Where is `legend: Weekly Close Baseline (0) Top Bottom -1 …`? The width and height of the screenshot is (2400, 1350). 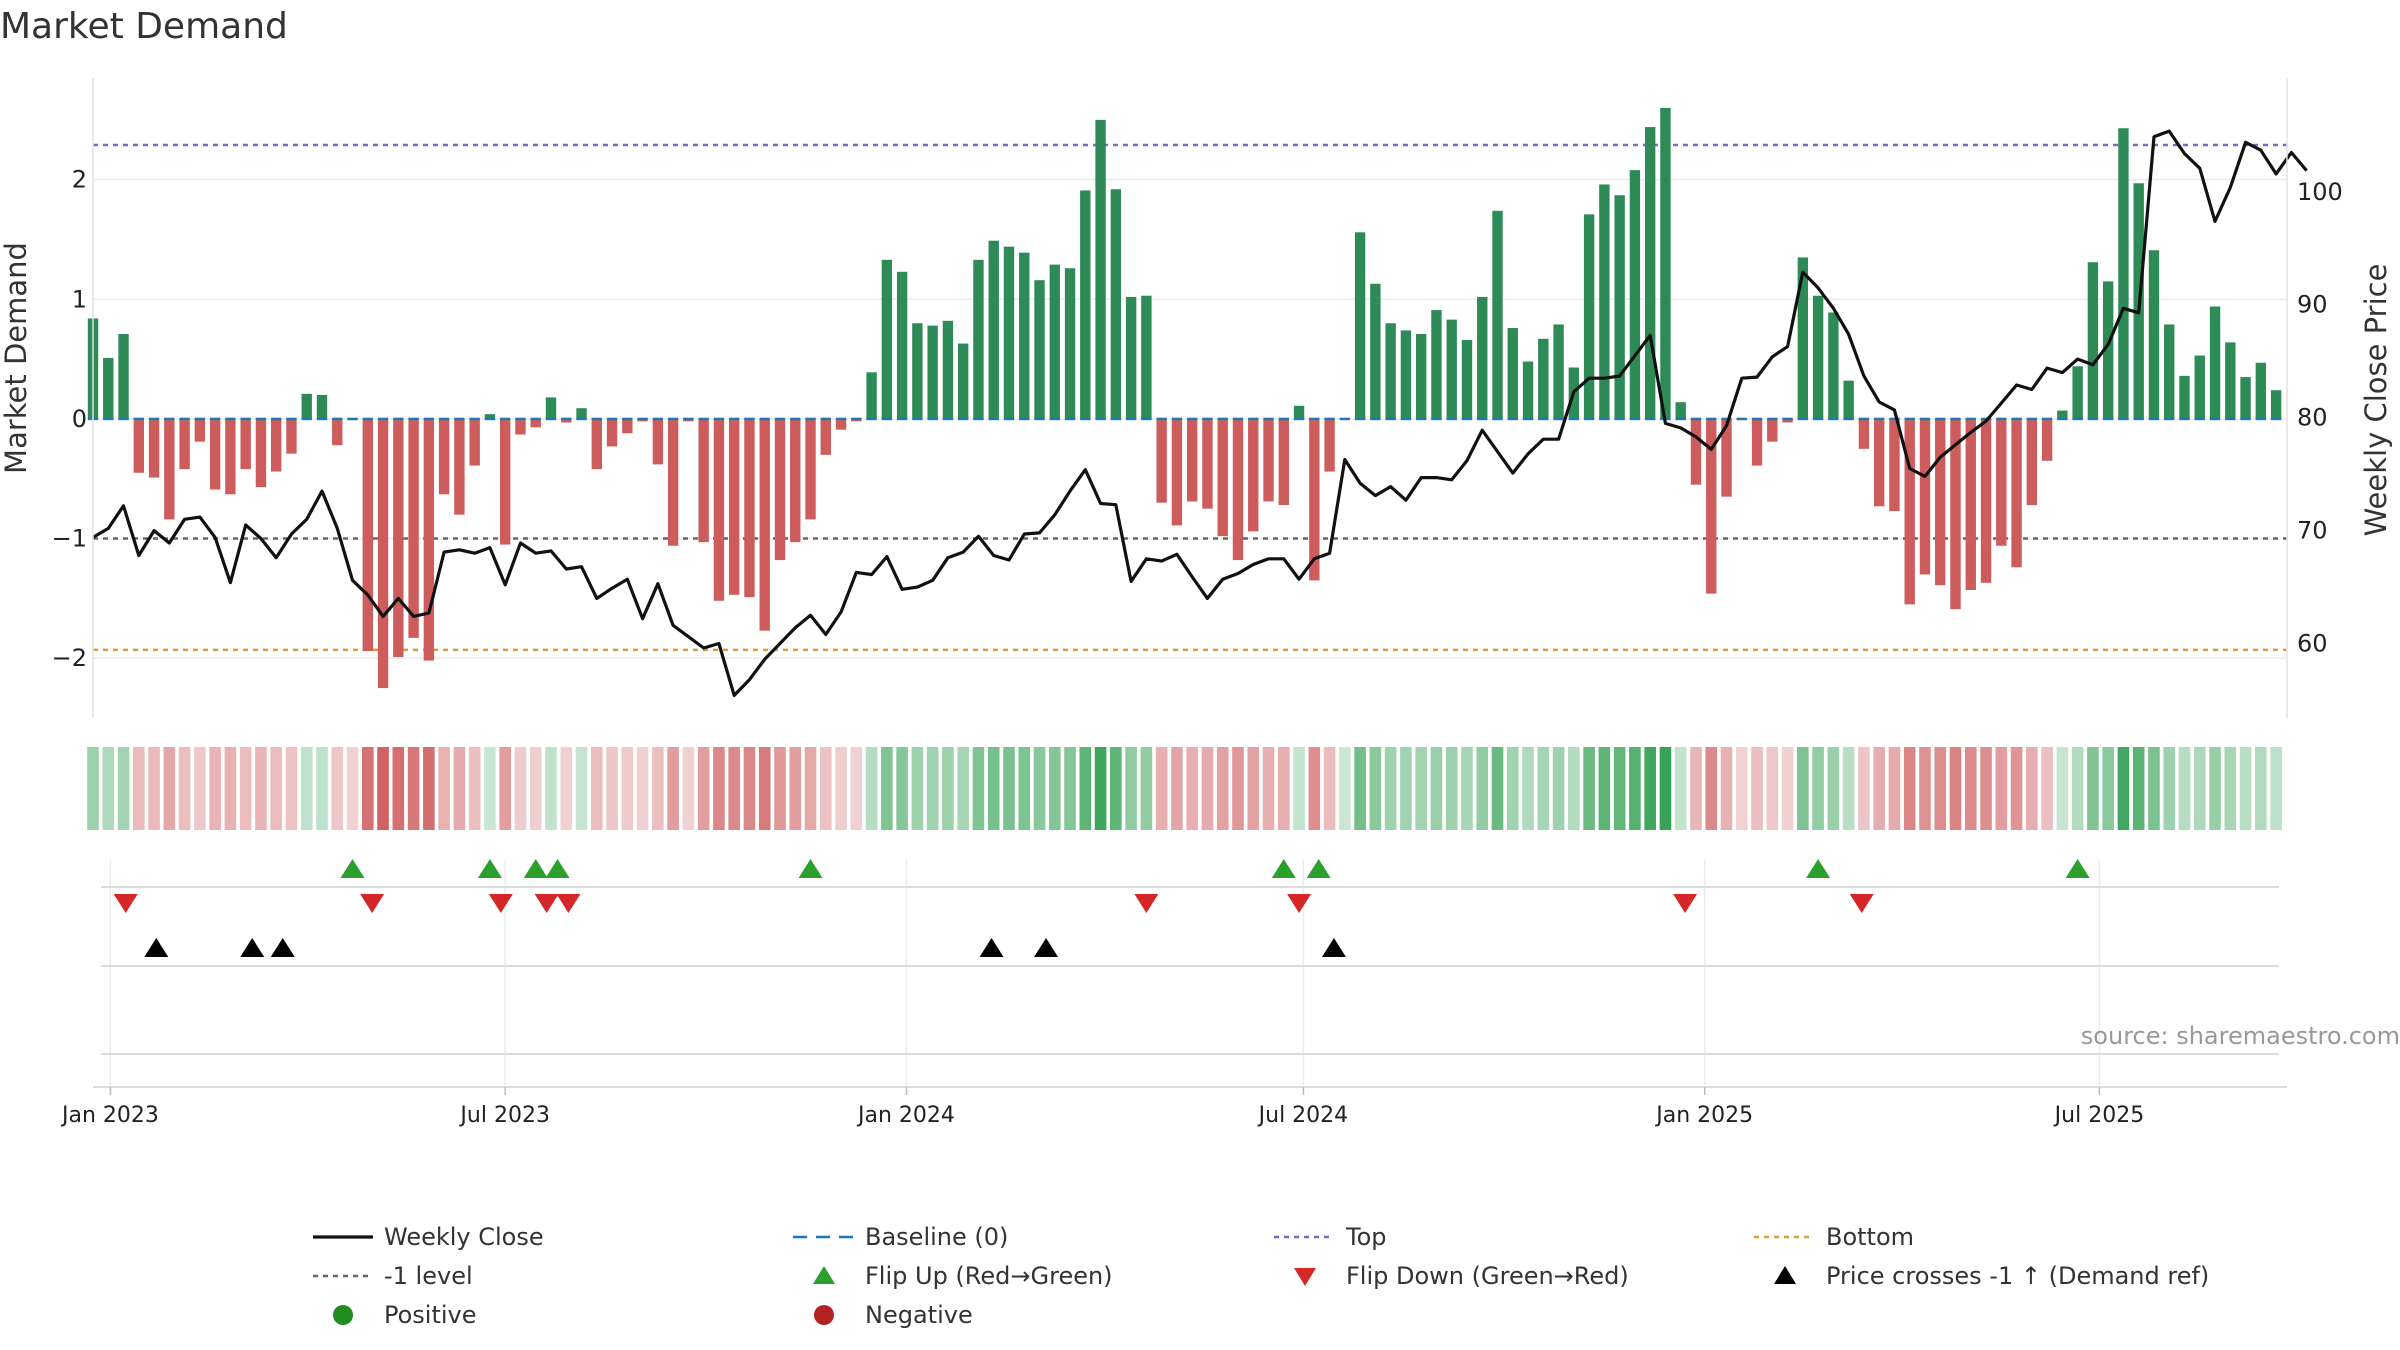
legend: Weekly Close Baseline (0) Top Bottom -1 … is located at coordinates (1261, 1276).